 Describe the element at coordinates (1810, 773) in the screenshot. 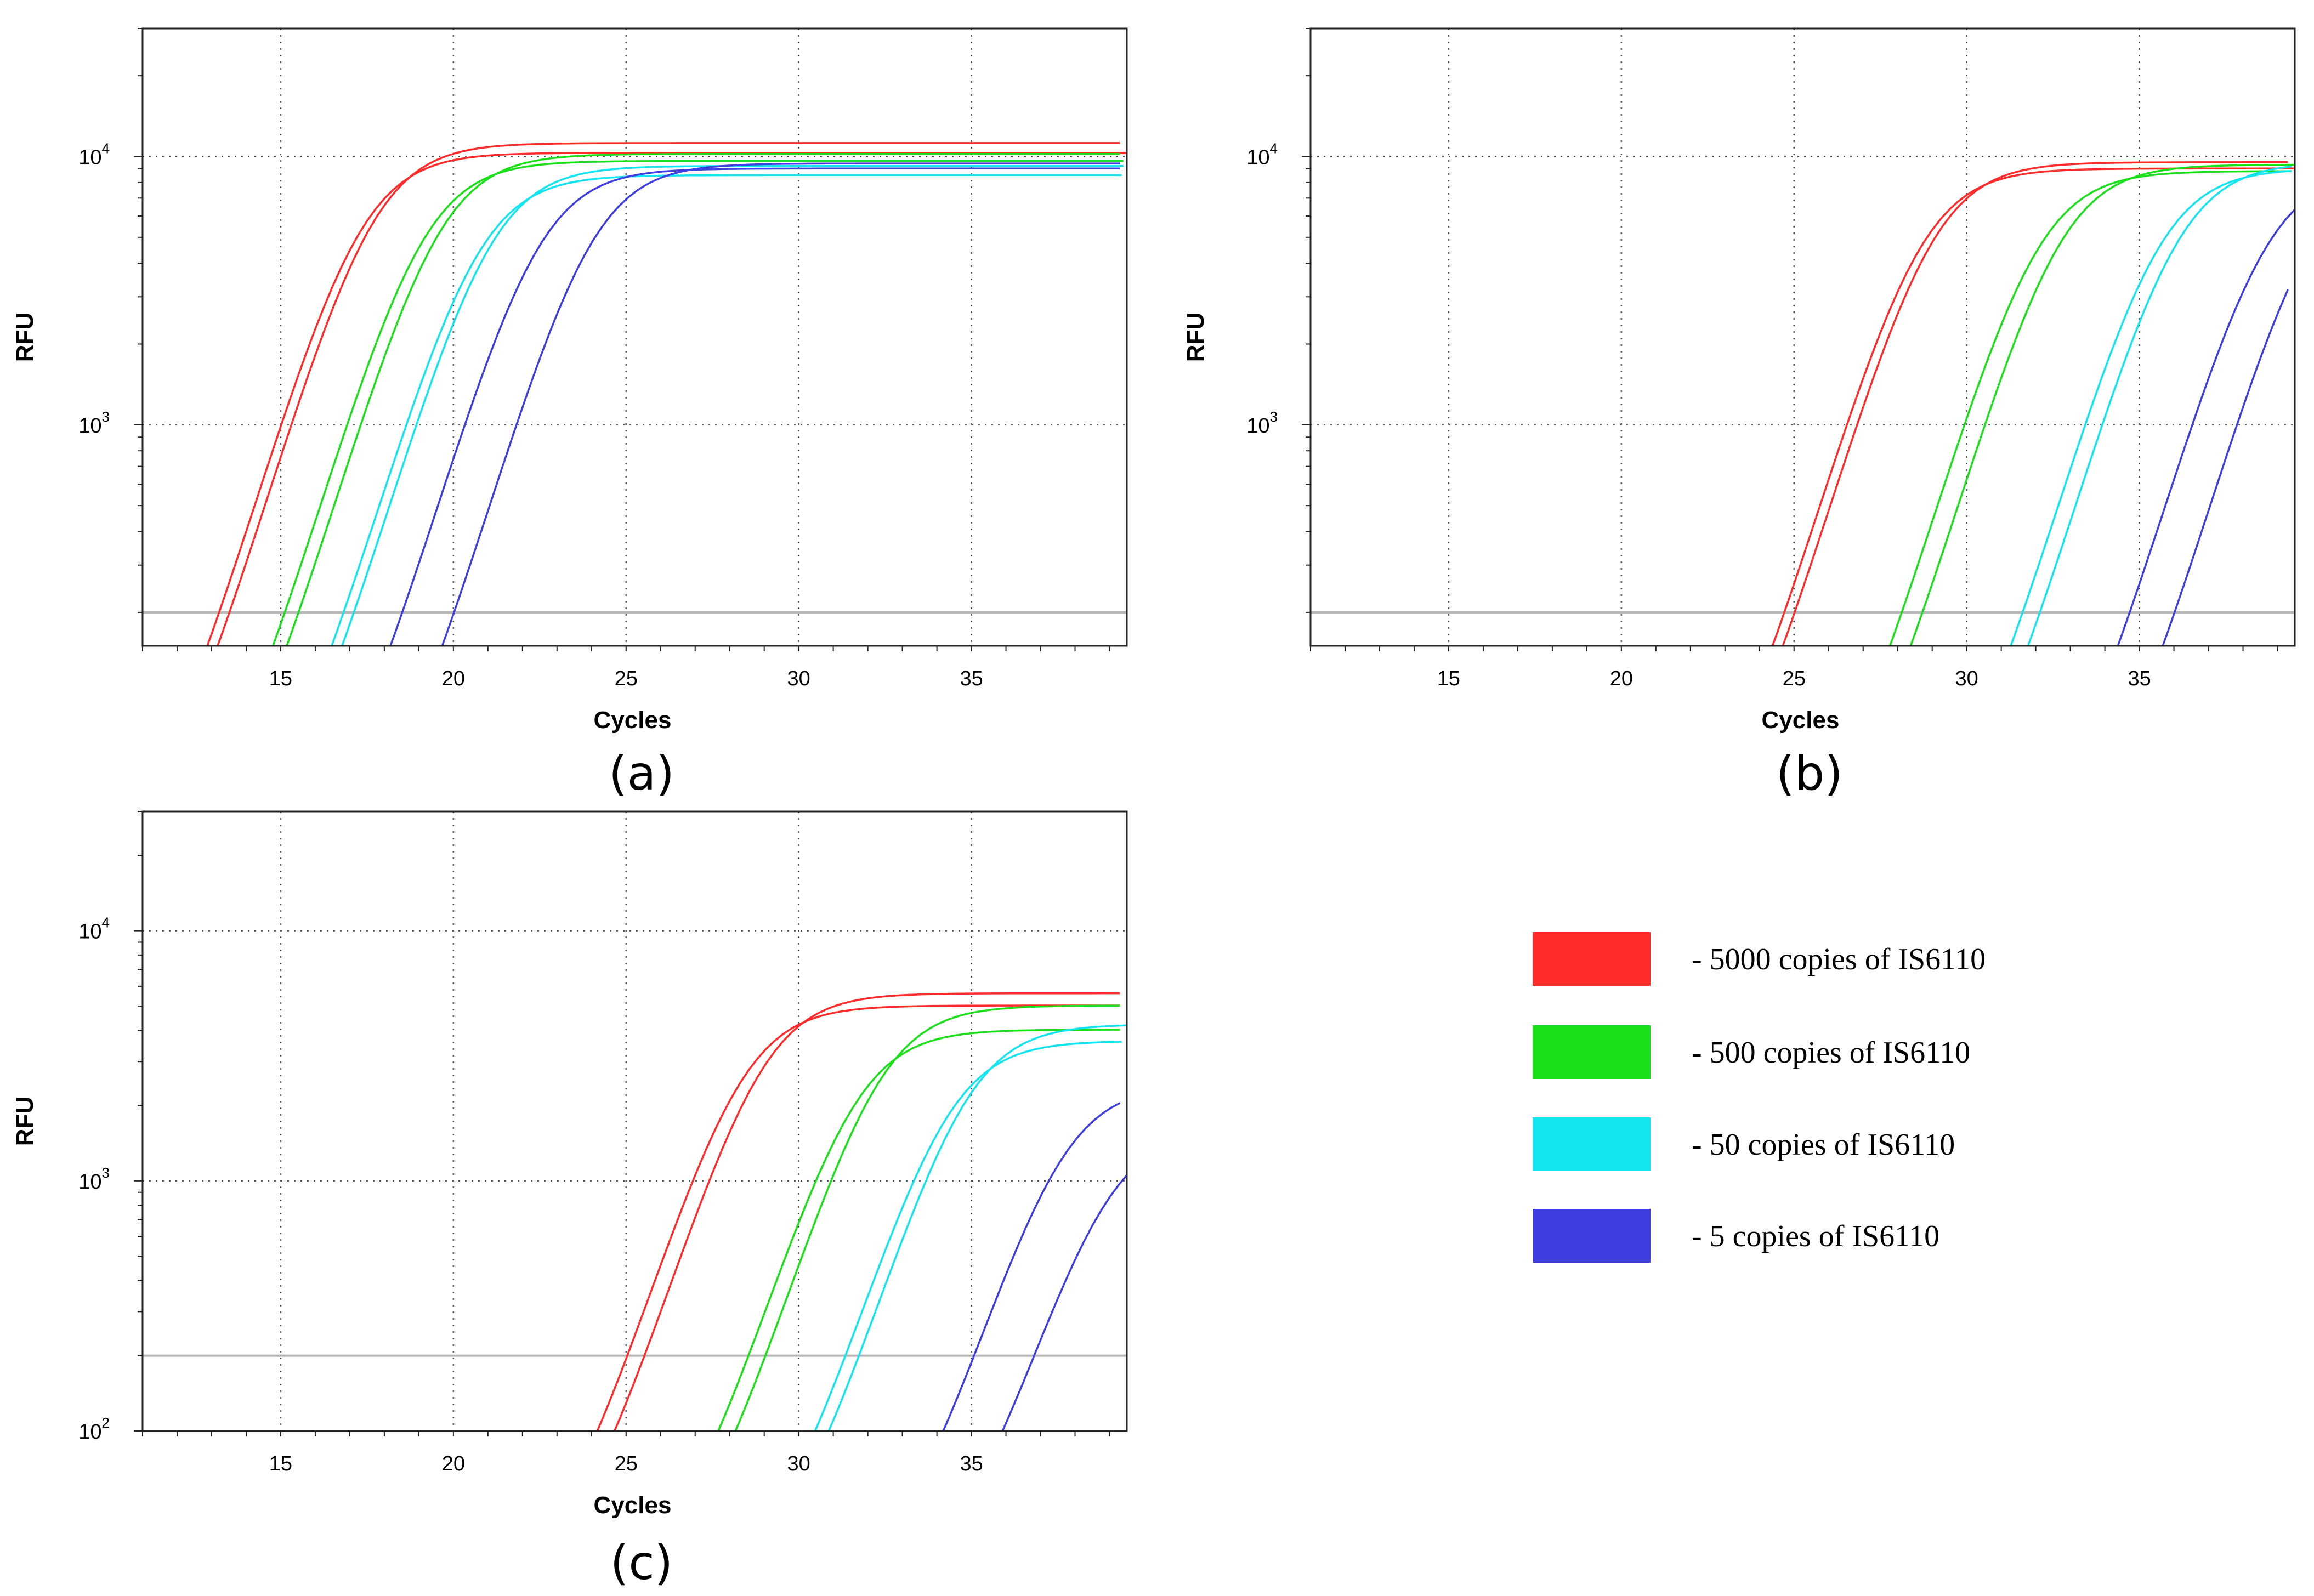

I see `panel-label: (b)` at that location.